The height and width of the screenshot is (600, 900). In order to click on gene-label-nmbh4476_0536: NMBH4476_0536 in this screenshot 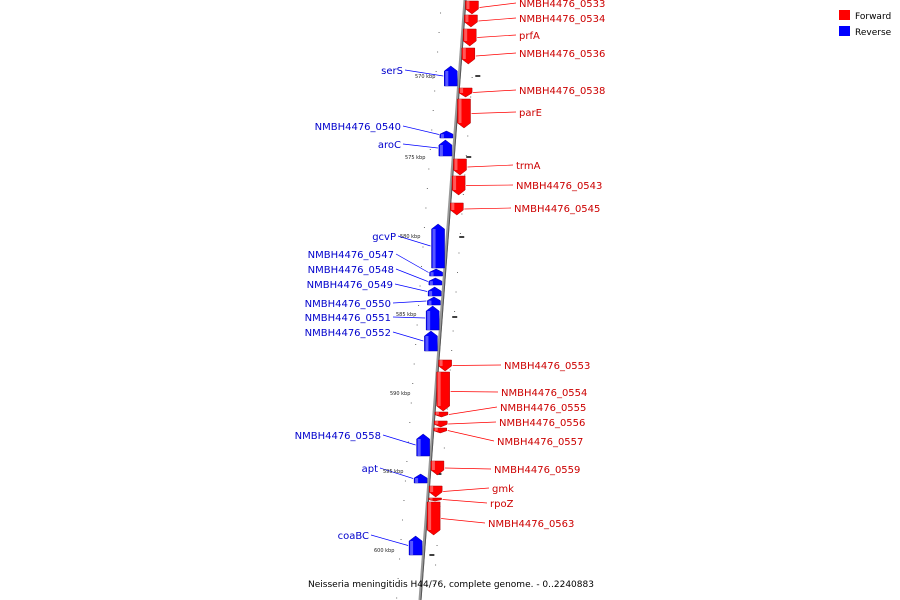, I will do `click(562, 54)`.